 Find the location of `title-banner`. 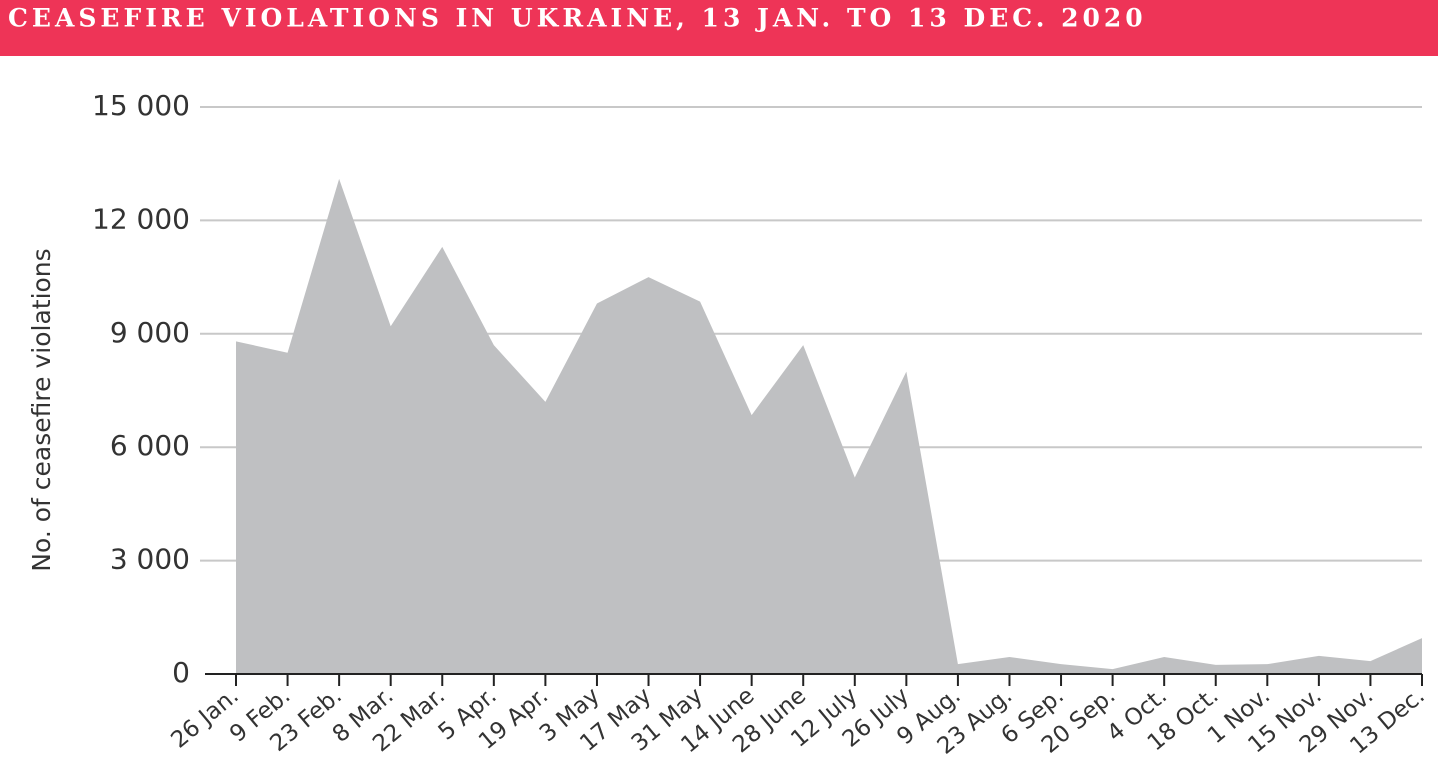

title-banner is located at coordinates (719, 28).